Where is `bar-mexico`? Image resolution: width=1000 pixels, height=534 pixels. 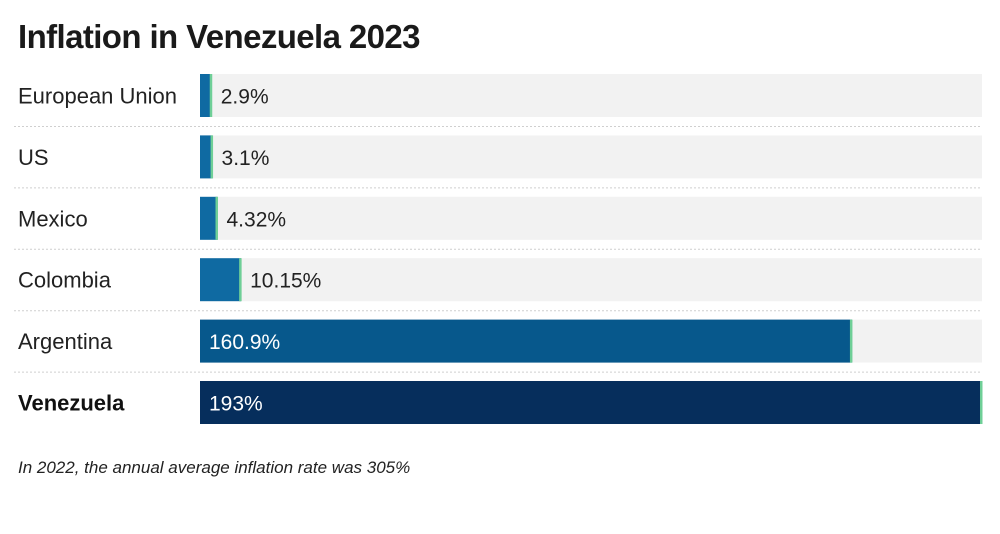
bar-mexico is located at coordinates (209, 218).